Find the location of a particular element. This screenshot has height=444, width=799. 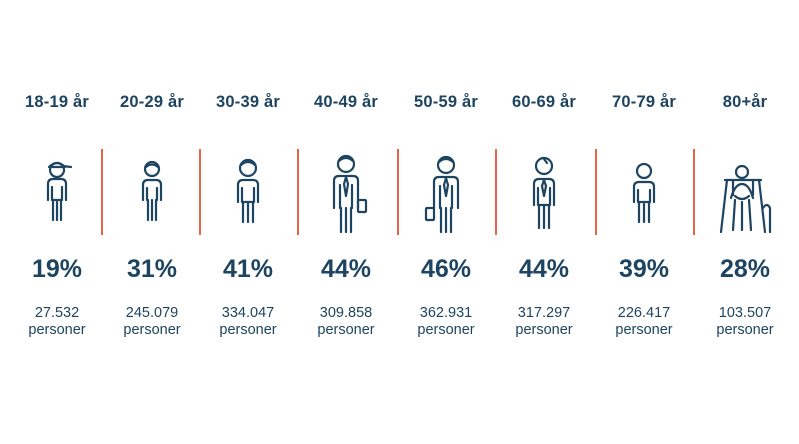

person-count: 334.047 personer is located at coordinates (248, 322).